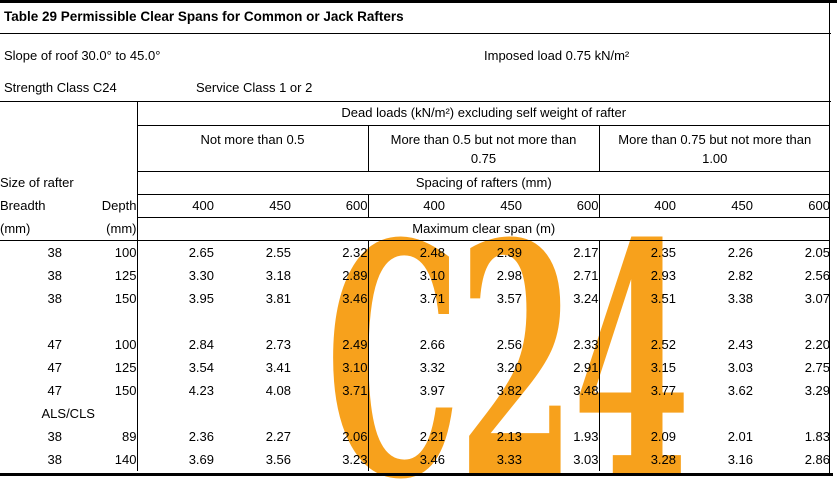 The image size is (837, 482). Describe the element at coordinates (586, 367) in the screenshot. I see `span-cell: 2.91` at that location.